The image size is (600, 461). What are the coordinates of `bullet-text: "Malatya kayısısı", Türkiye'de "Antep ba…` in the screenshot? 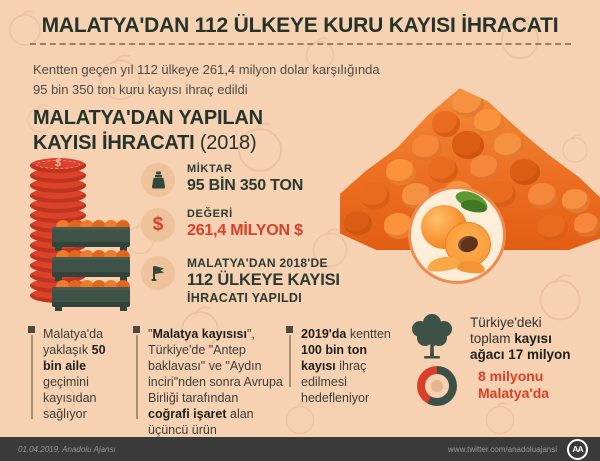 It's located at (215, 382).